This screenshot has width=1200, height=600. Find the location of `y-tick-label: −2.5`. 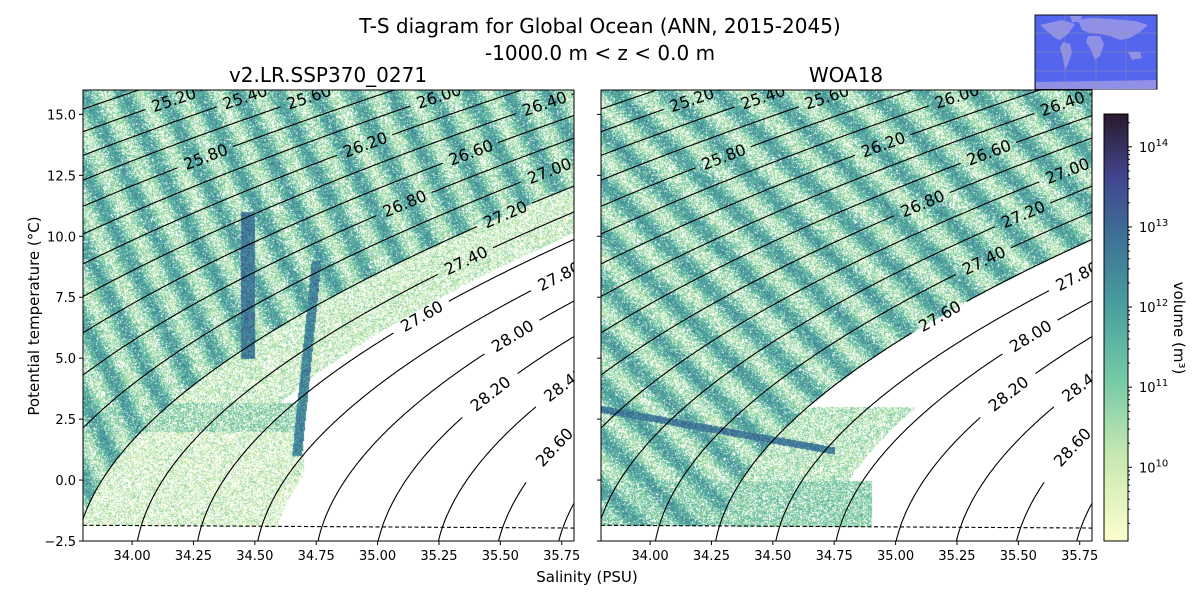

y-tick-label: −2.5 is located at coordinates (60, 542).